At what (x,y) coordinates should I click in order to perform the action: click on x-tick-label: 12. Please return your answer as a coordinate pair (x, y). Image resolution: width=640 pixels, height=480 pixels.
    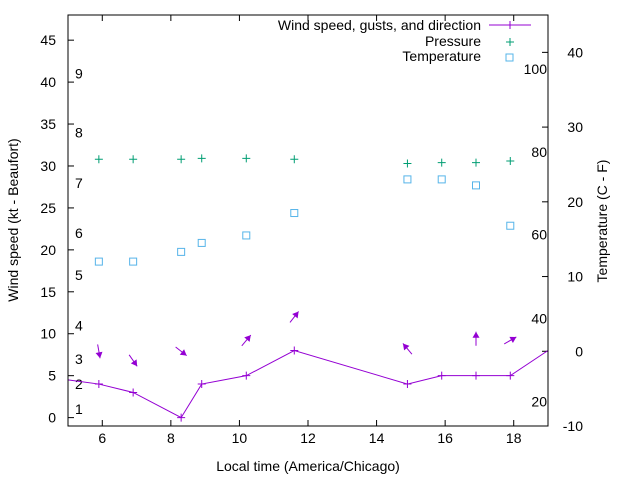
    Looking at the image, I should click on (308, 438).